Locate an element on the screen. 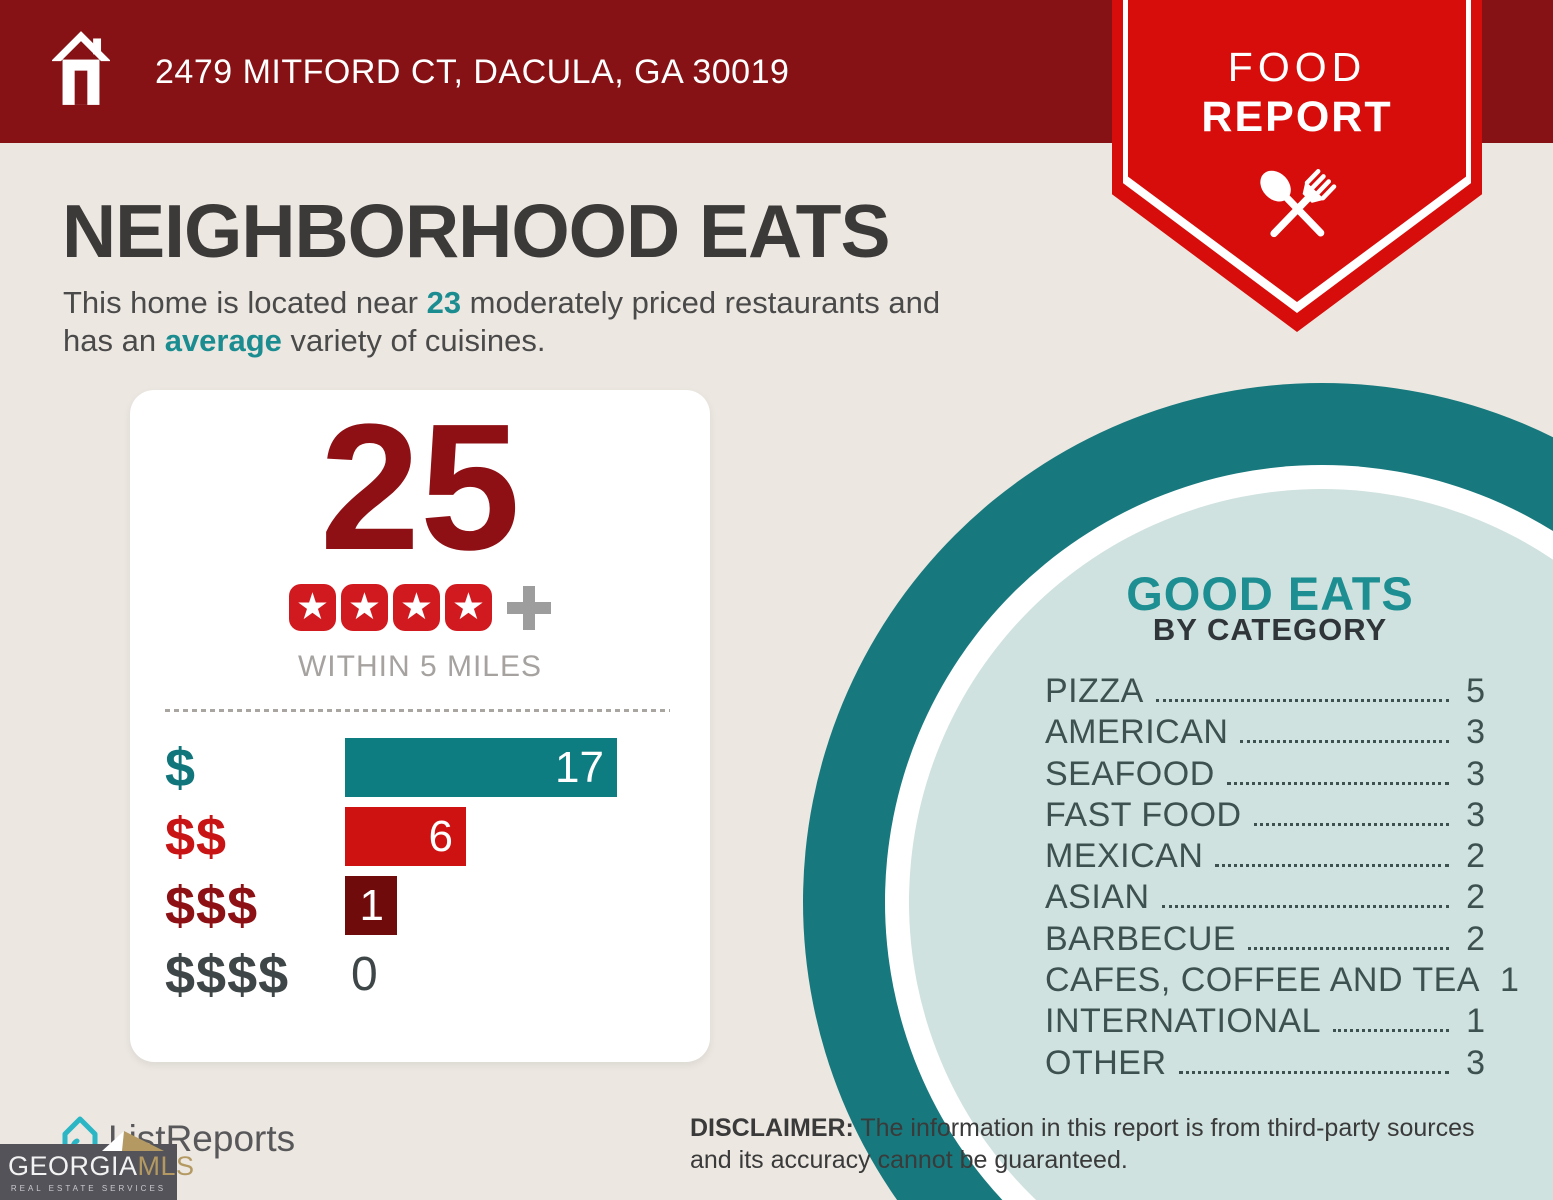 This screenshot has height=1200, width=1553. category-name: MEXICAN is located at coordinates (1124, 856).